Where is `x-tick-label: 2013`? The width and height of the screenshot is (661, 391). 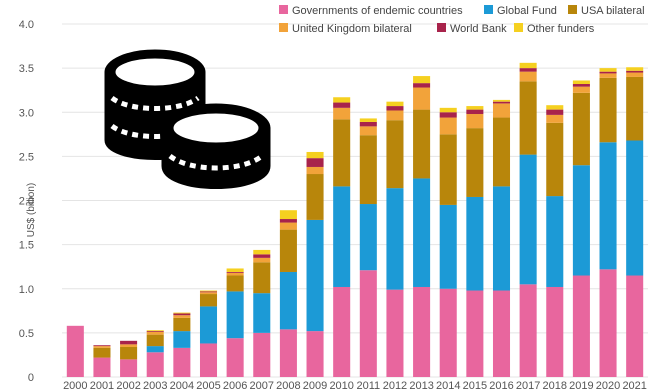
x-tick-label: 2013 is located at coordinates (421, 385).